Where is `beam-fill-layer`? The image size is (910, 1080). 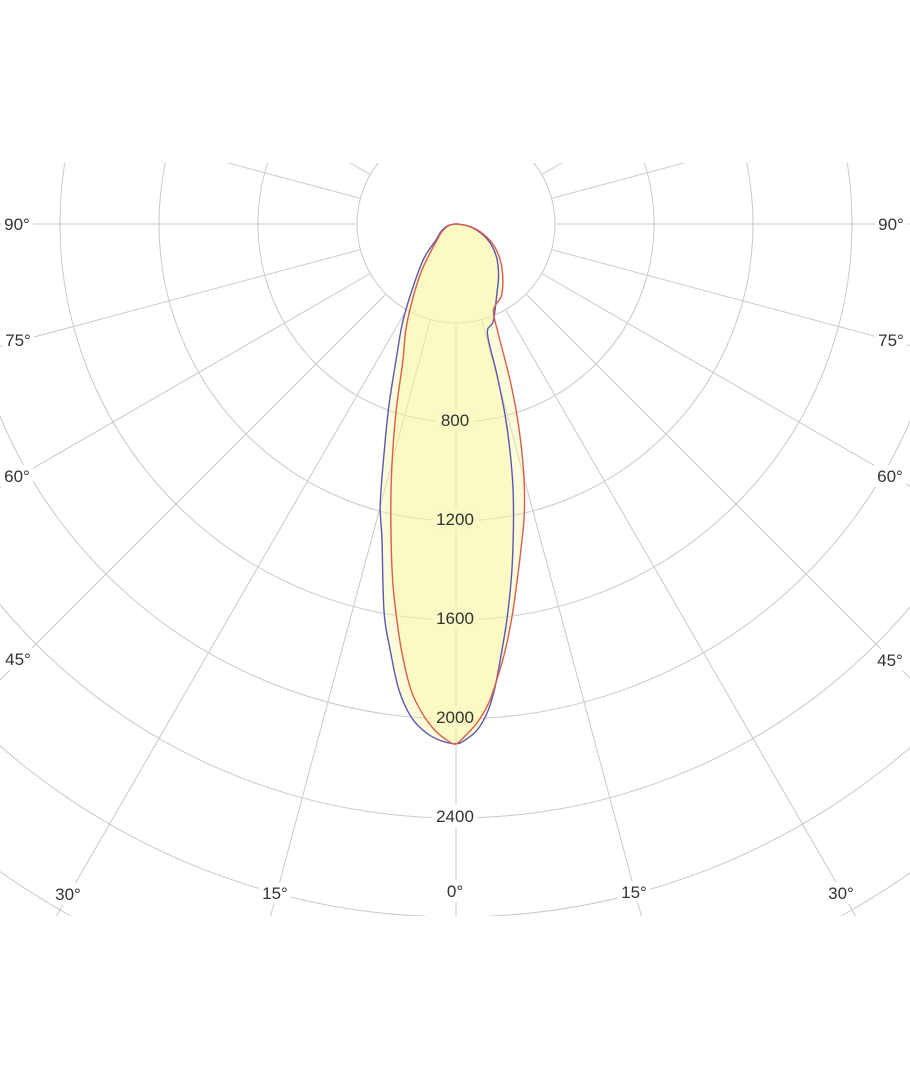
beam-fill-layer is located at coordinates (452, 484).